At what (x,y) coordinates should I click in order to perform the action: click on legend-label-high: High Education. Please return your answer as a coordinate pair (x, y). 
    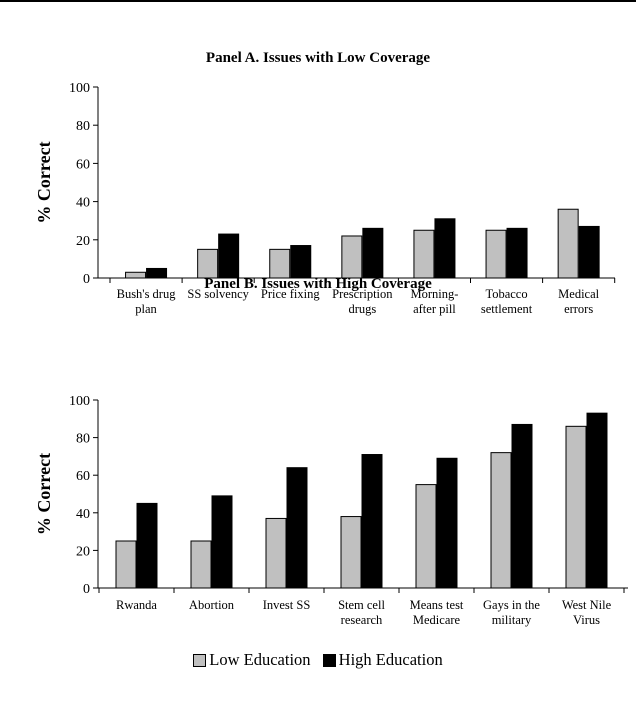
    Looking at the image, I should click on (390, 659).